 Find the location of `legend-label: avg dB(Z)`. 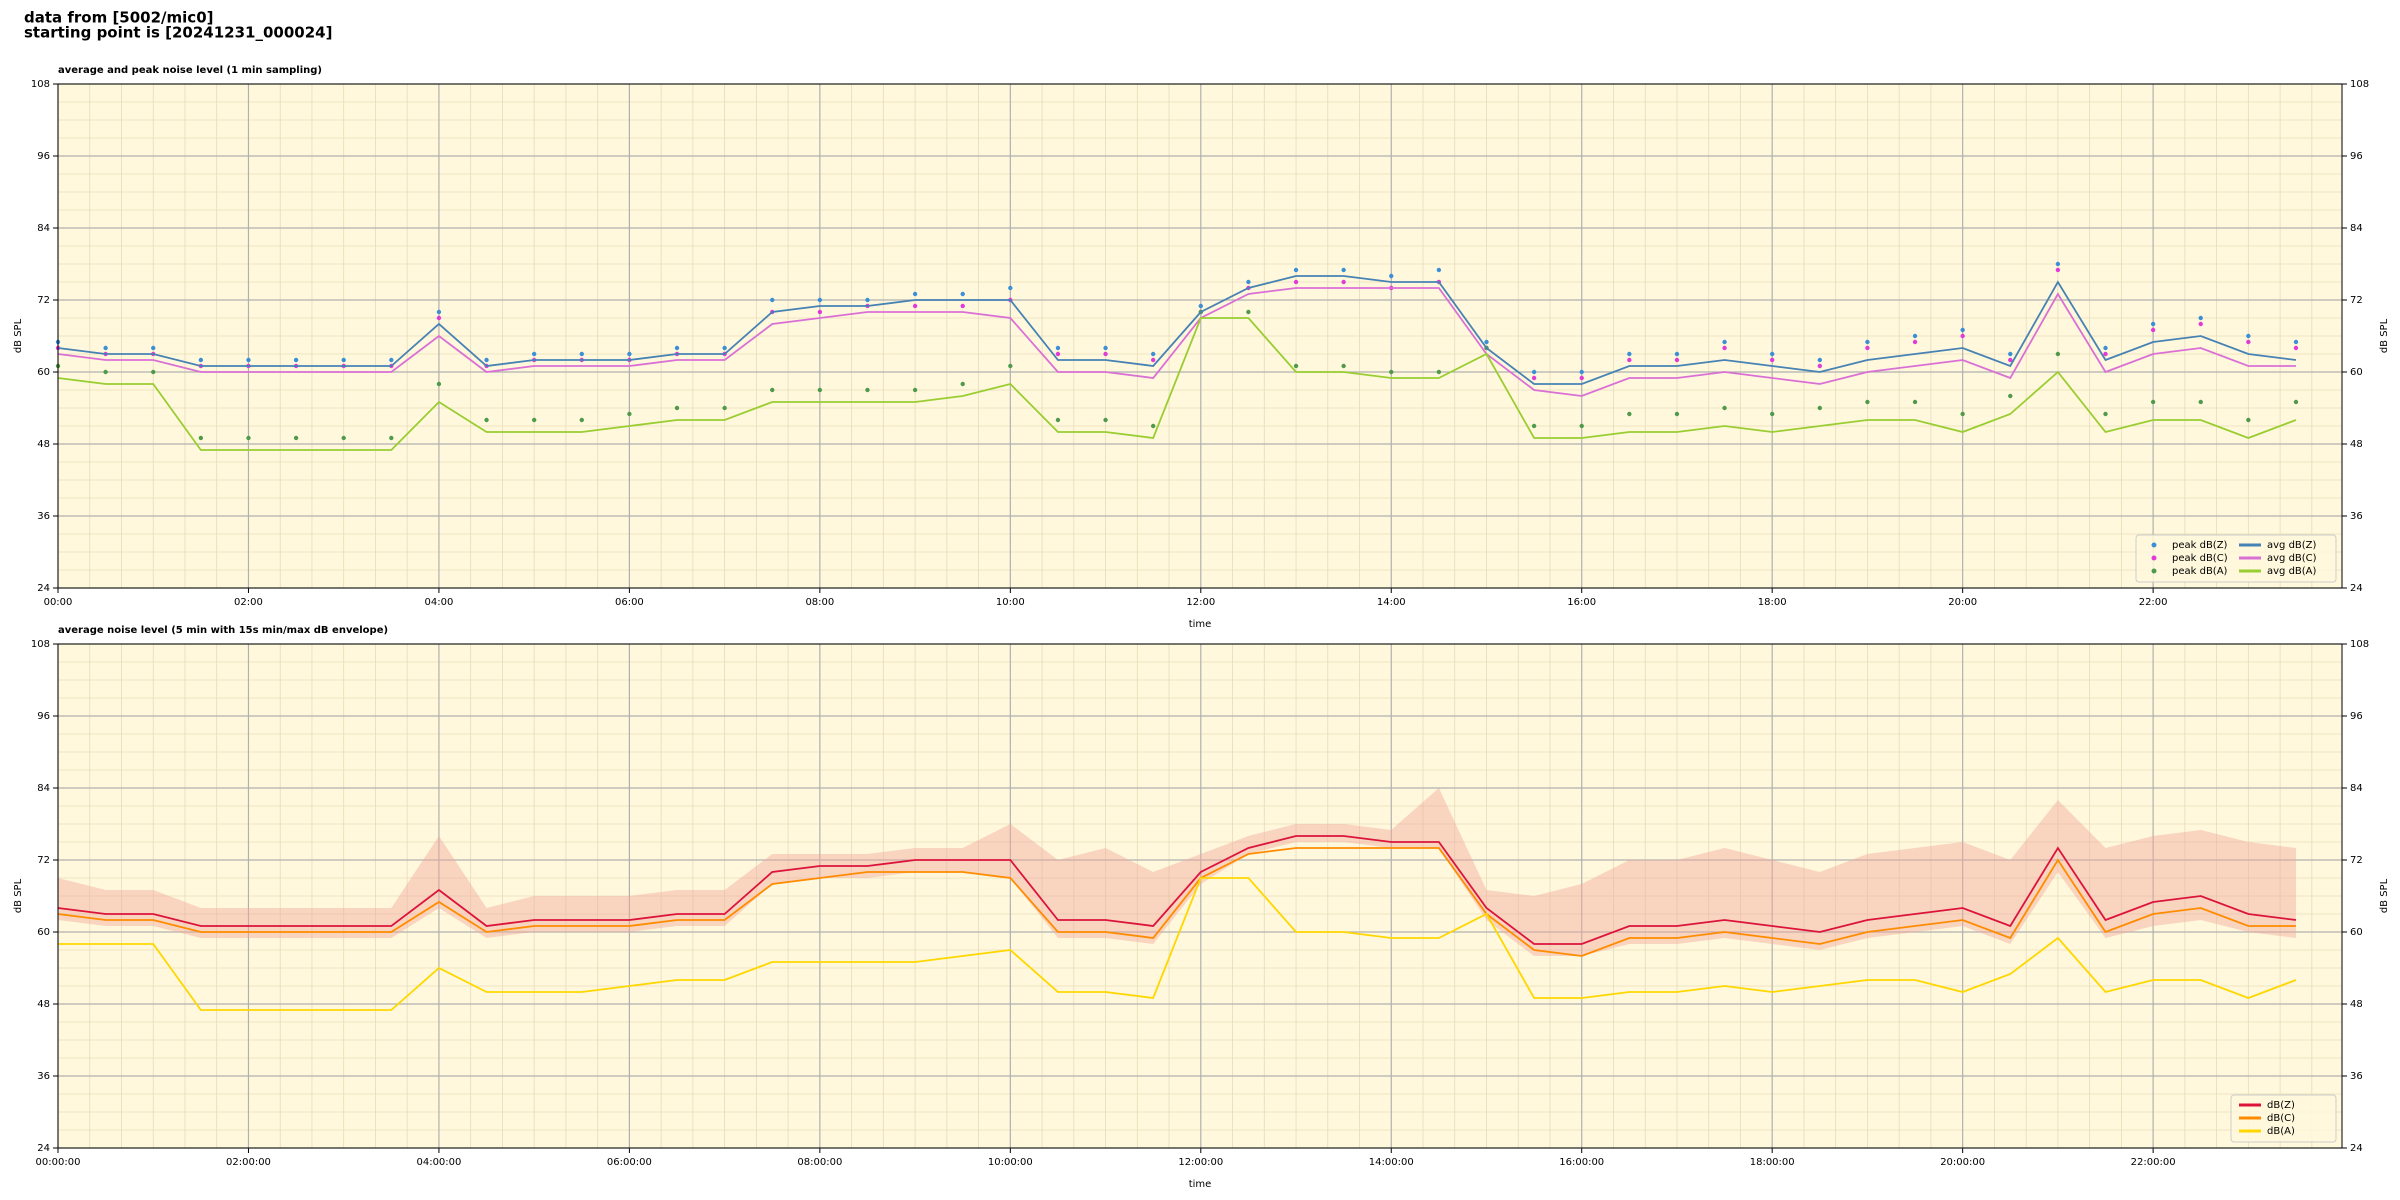

legend-label: avg dB(Z) is located at coordinates (2292, 545).